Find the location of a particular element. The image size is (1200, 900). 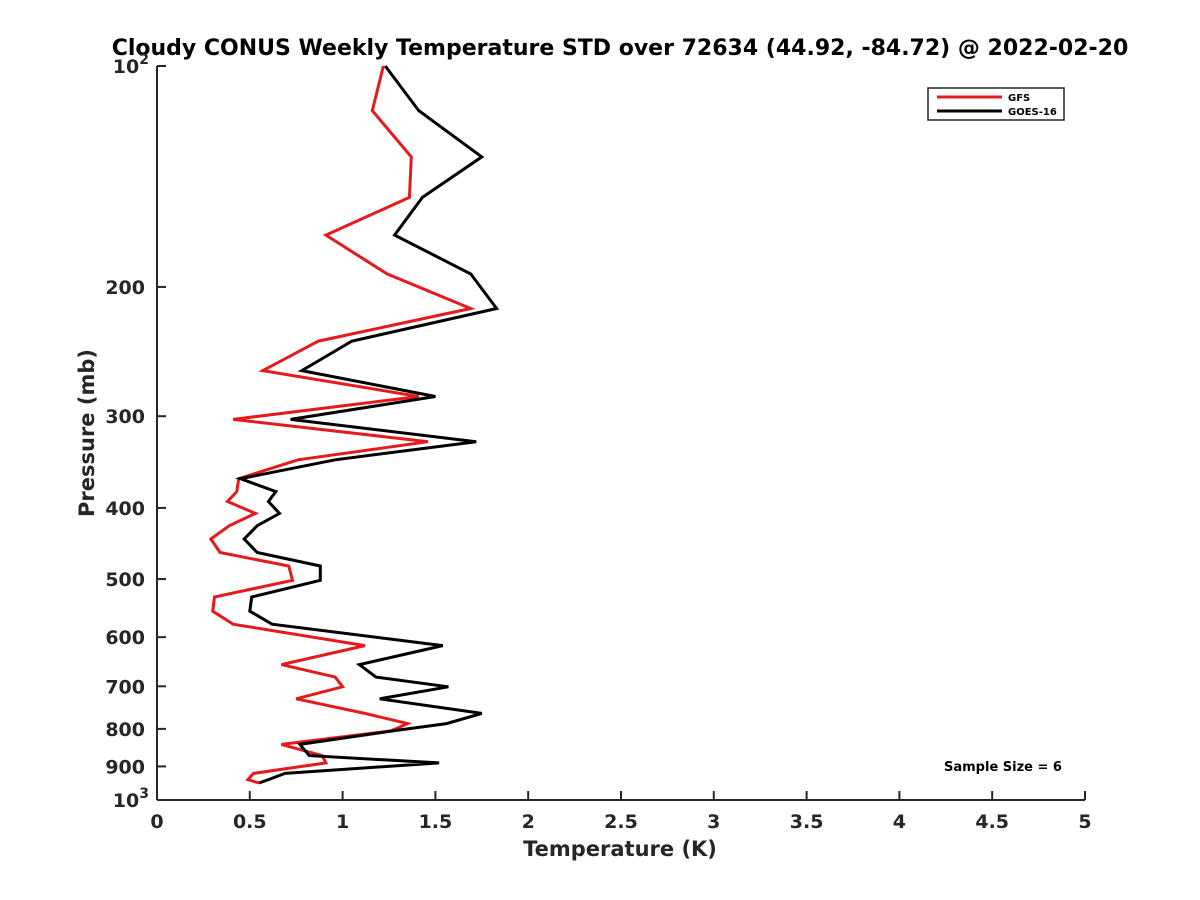

x-tick-label: 0.5 is located at coordinates (250, 822).